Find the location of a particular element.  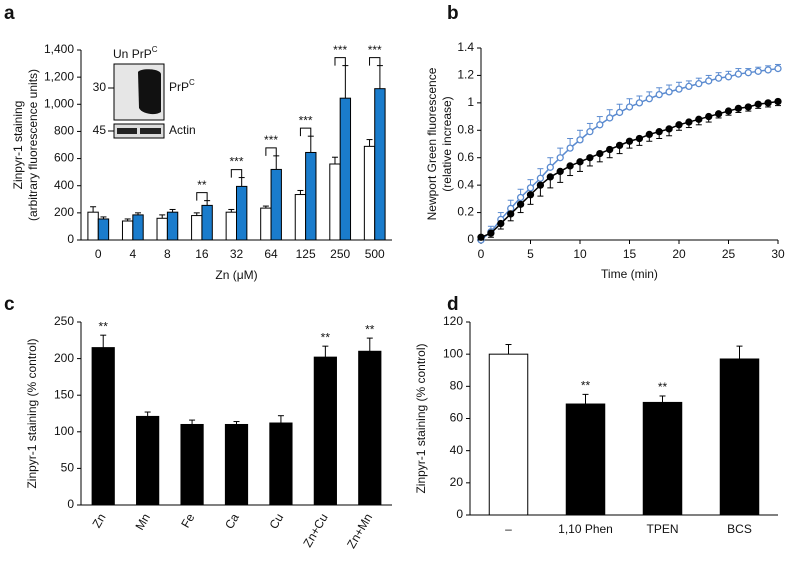

y-tick-label: 120 is located at coordinates (453, 321).